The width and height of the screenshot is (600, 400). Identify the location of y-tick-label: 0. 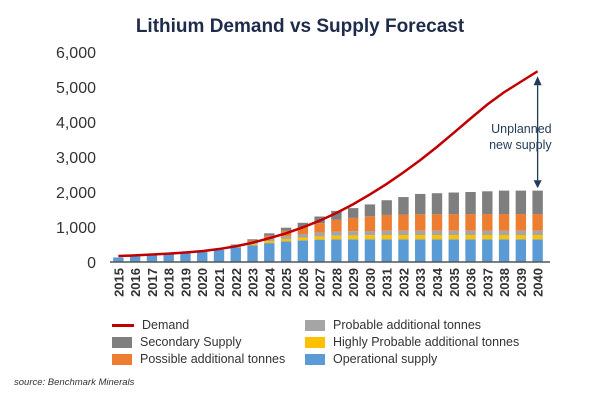
(91, 263).